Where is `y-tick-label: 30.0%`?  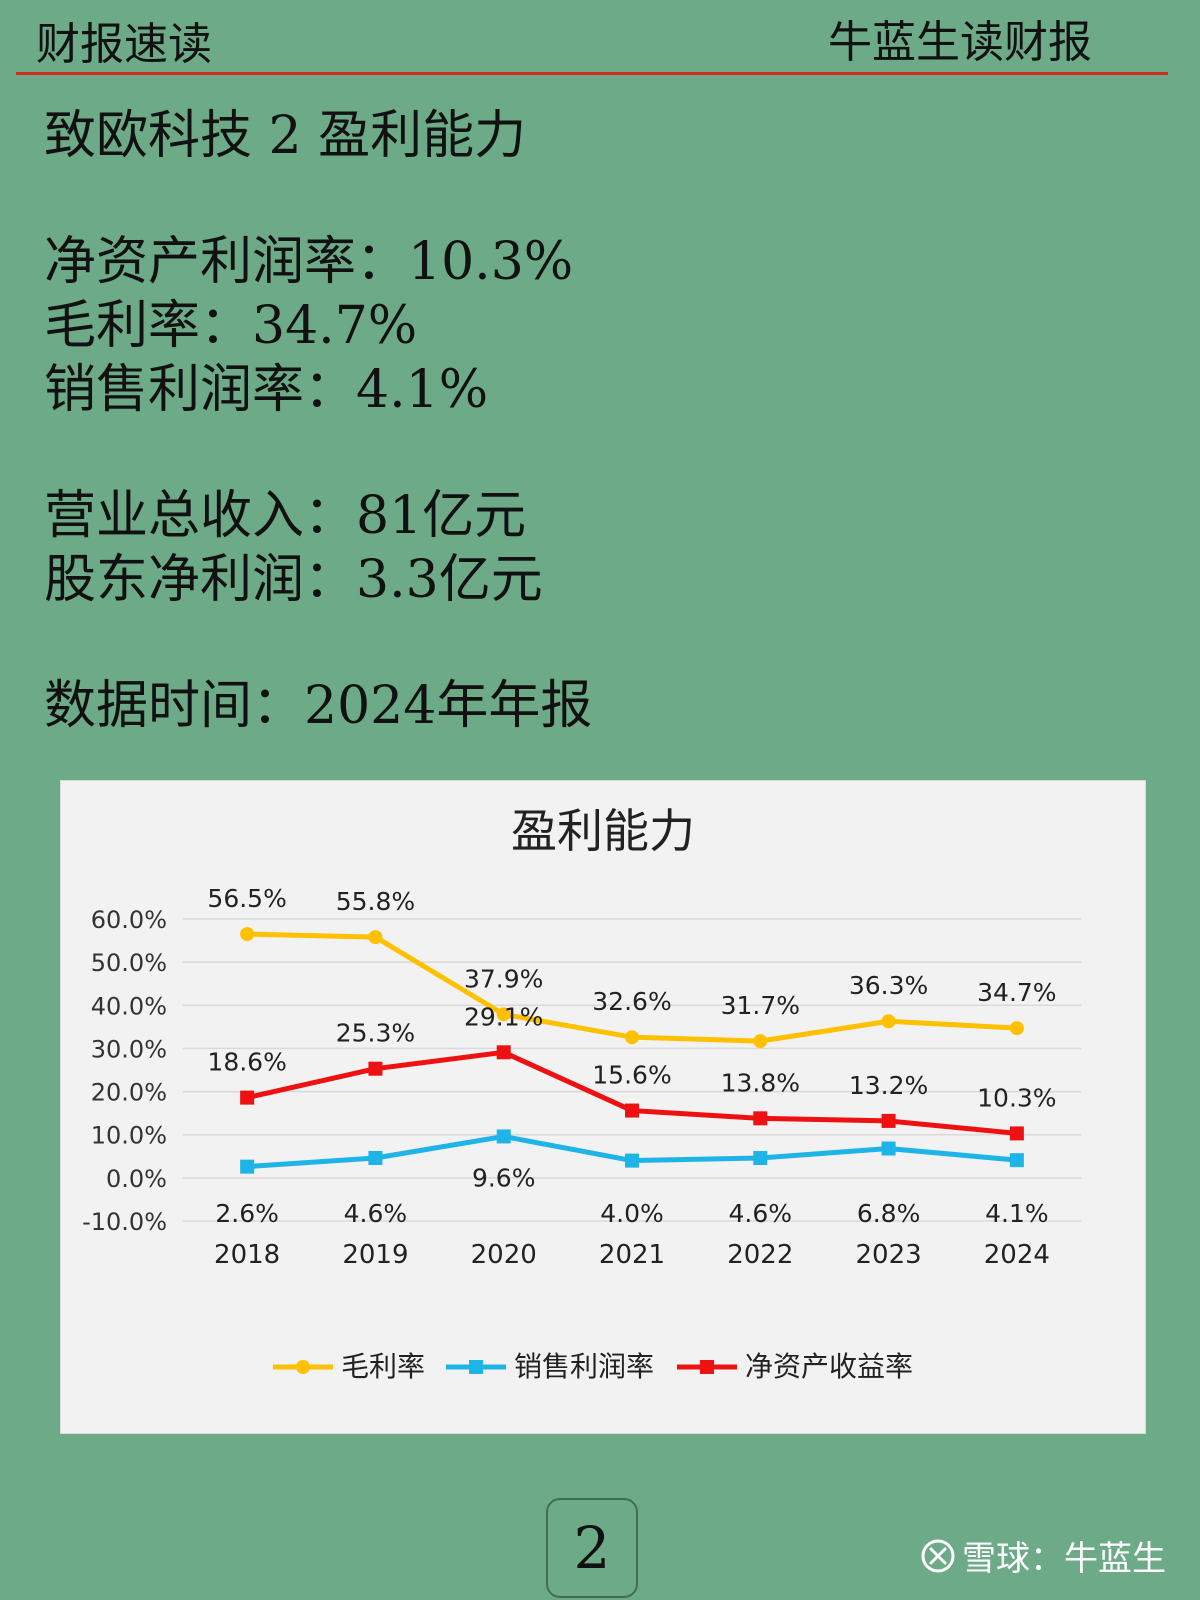 y-tick-label: 30.0% is located at coordinates (129, 1049).